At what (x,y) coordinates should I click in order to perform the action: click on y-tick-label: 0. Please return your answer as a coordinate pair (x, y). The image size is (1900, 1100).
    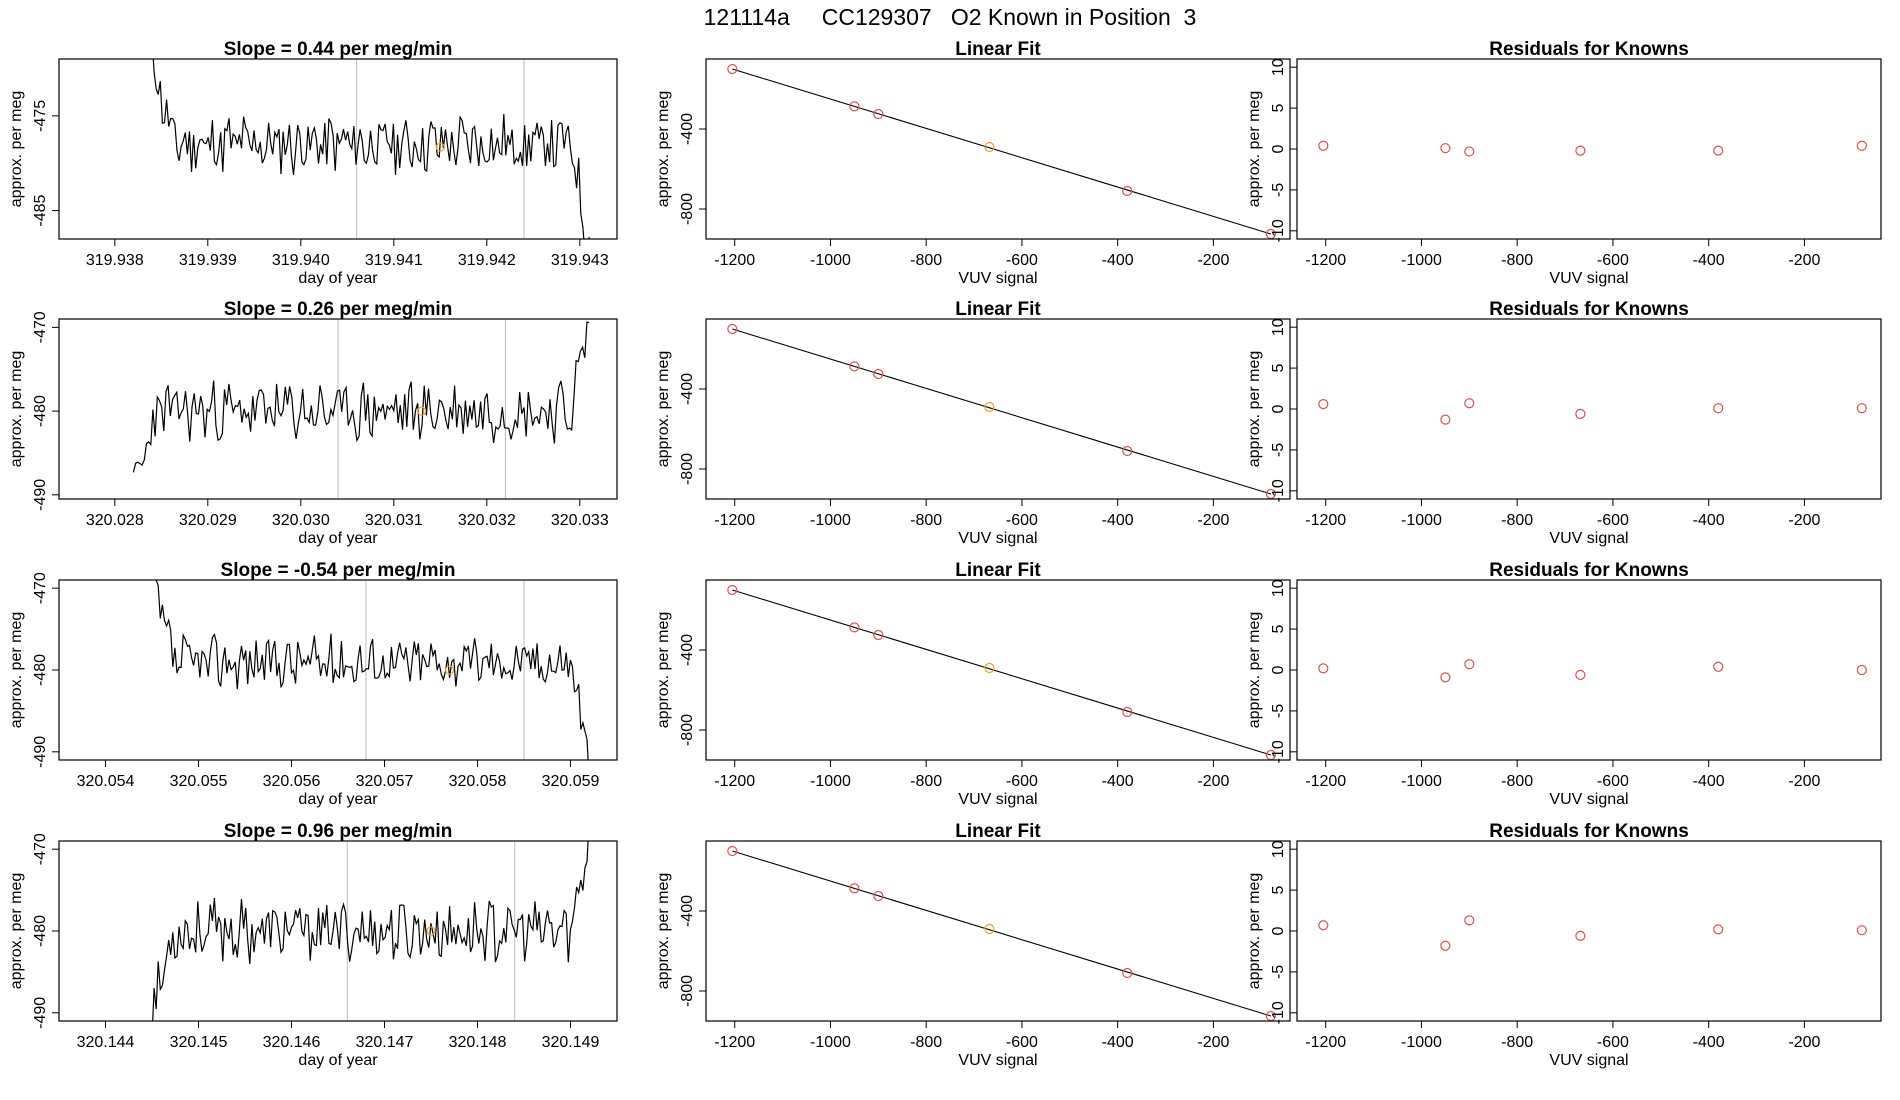
    Looking at the image, I should click on (1278, 408).